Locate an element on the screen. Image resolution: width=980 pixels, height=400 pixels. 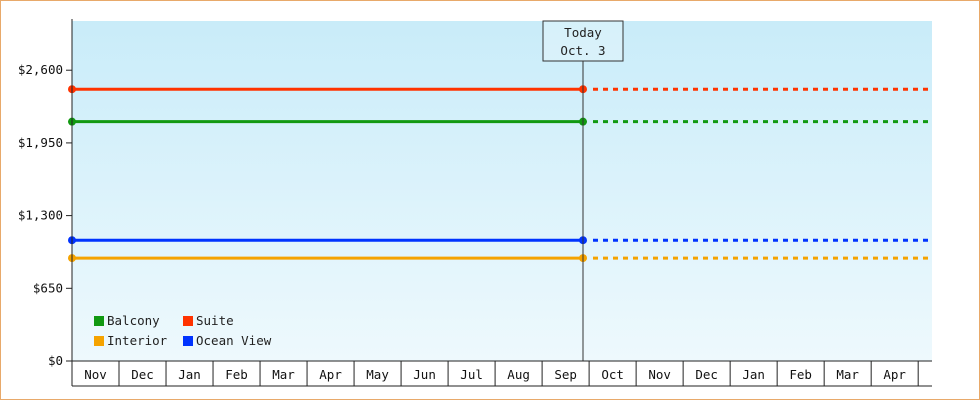
legend: Balcony Suite Interior Ocean View is located at coordinates (183, 330).